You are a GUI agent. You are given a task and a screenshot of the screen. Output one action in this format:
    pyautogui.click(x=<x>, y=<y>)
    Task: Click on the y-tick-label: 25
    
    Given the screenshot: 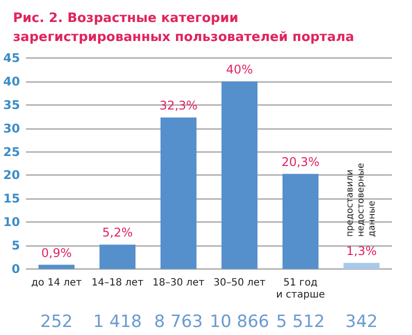 What is the action you would take?
    pyautogui.click(x=11, y=151)
    